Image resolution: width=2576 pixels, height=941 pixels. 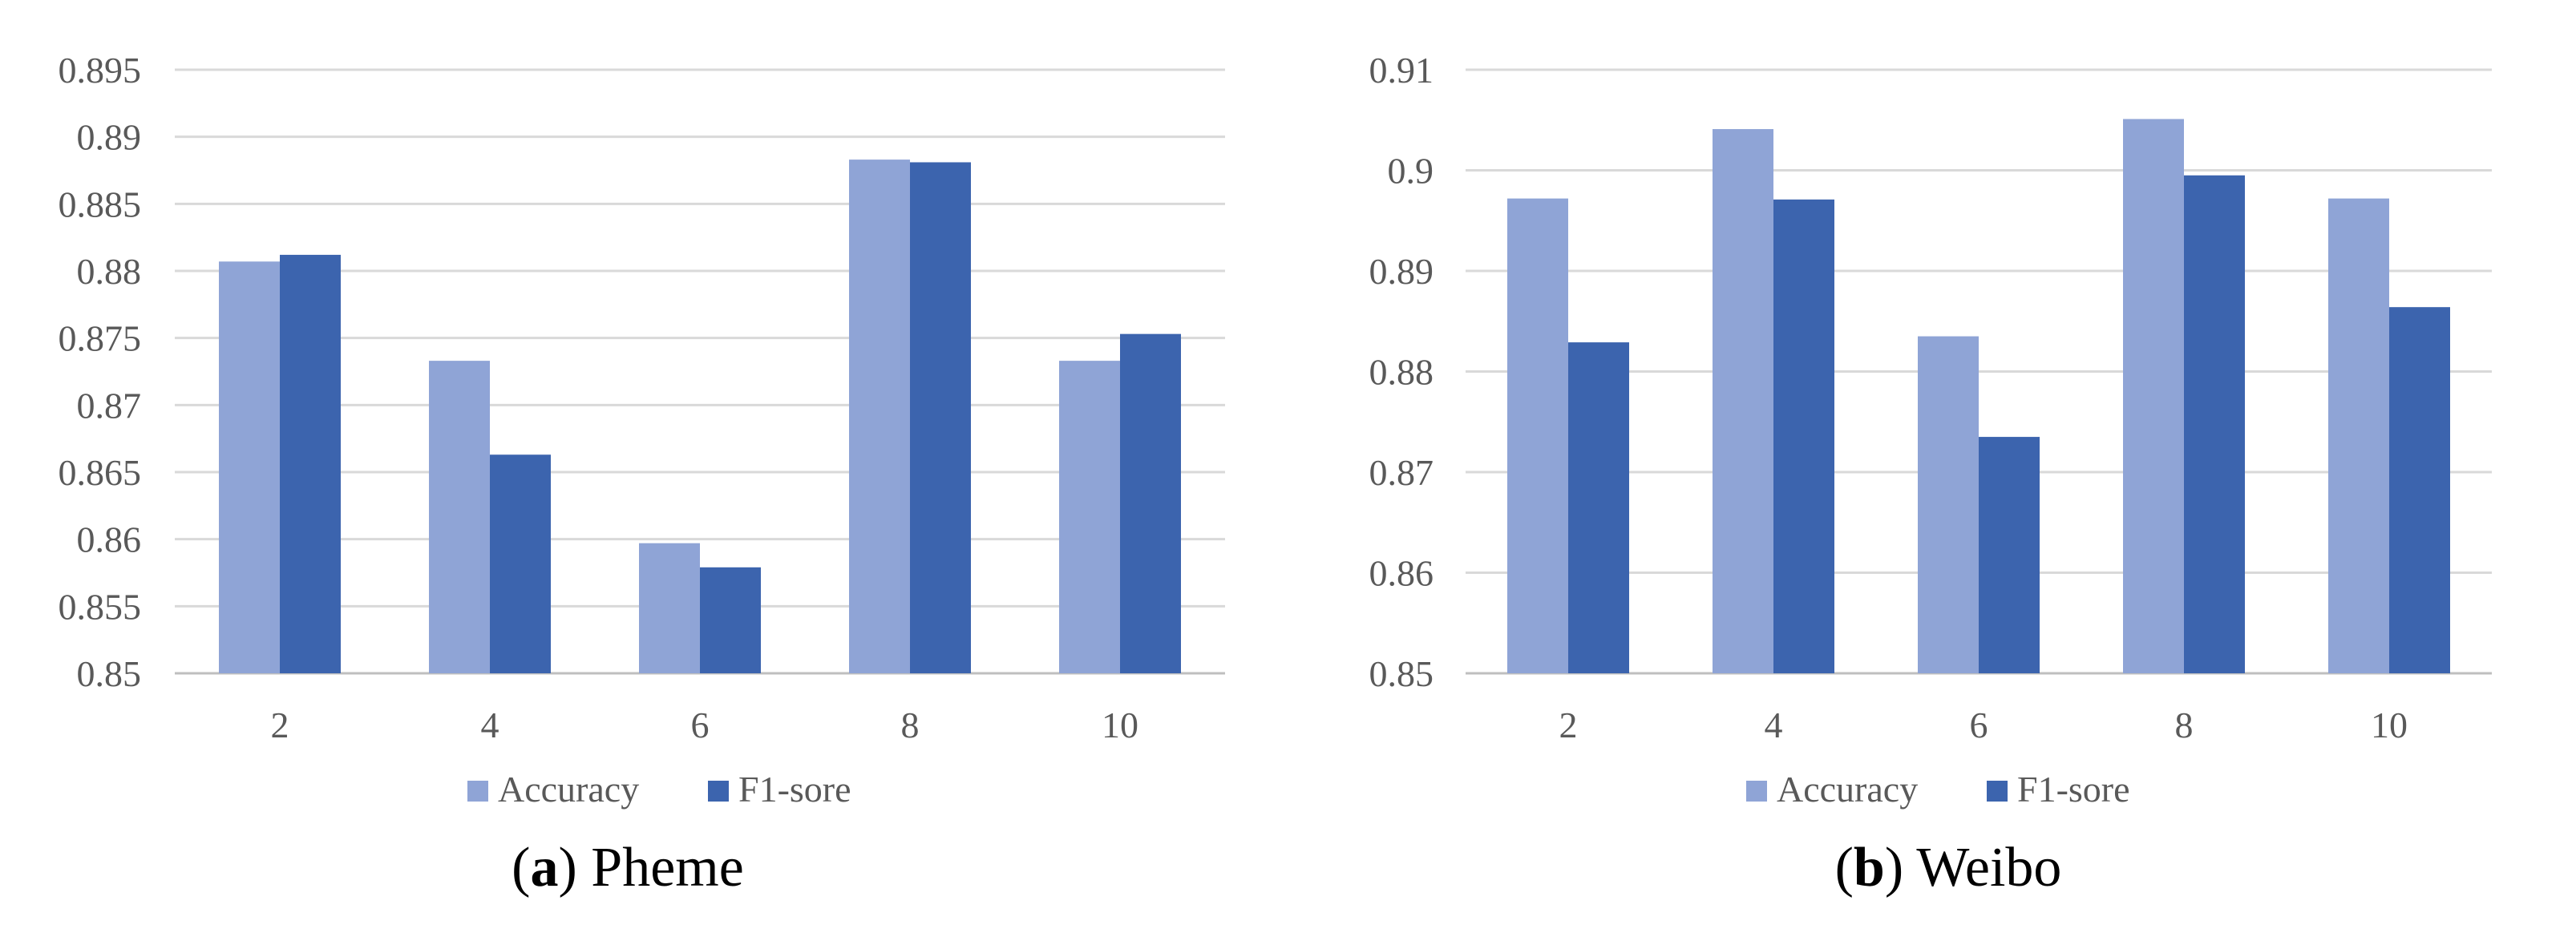 I want to click on y-tick-label: 0.895, so click(x=100, y=70).